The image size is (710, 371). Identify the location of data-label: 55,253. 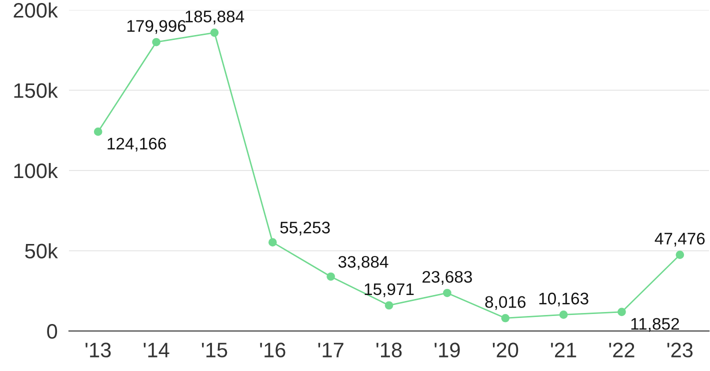
(305, 229).